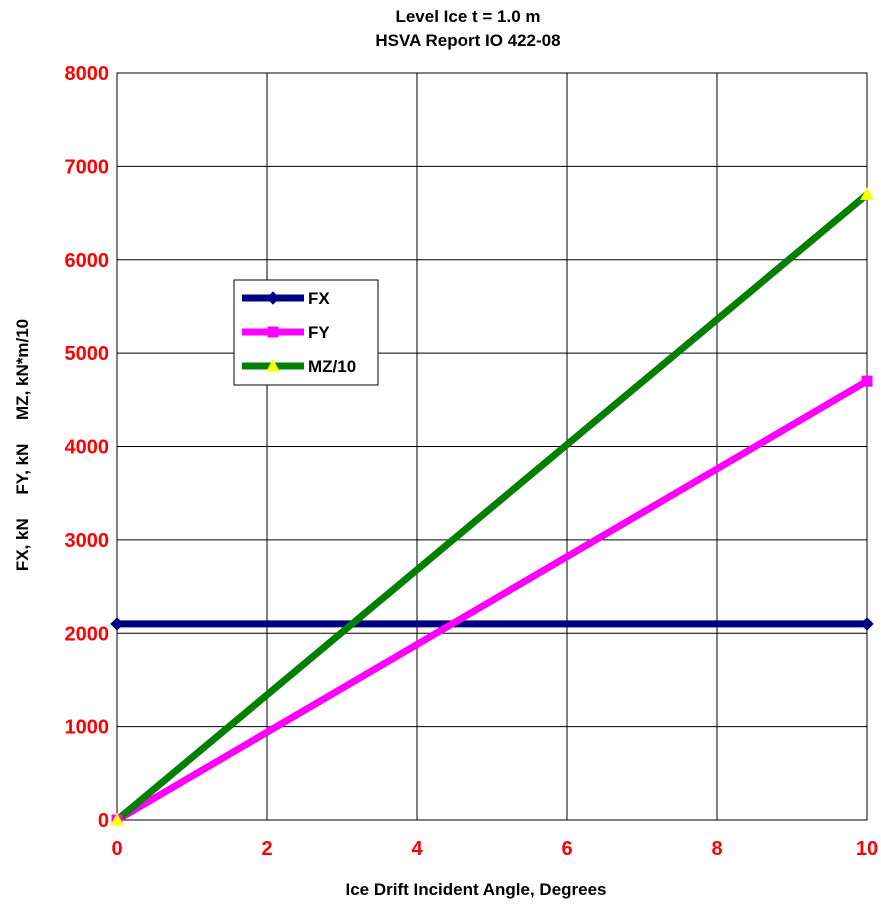 Image resolution: width=881 pixels, height=914 pixels. I want to click on legend-label-fy: FY, so click(319, 332).